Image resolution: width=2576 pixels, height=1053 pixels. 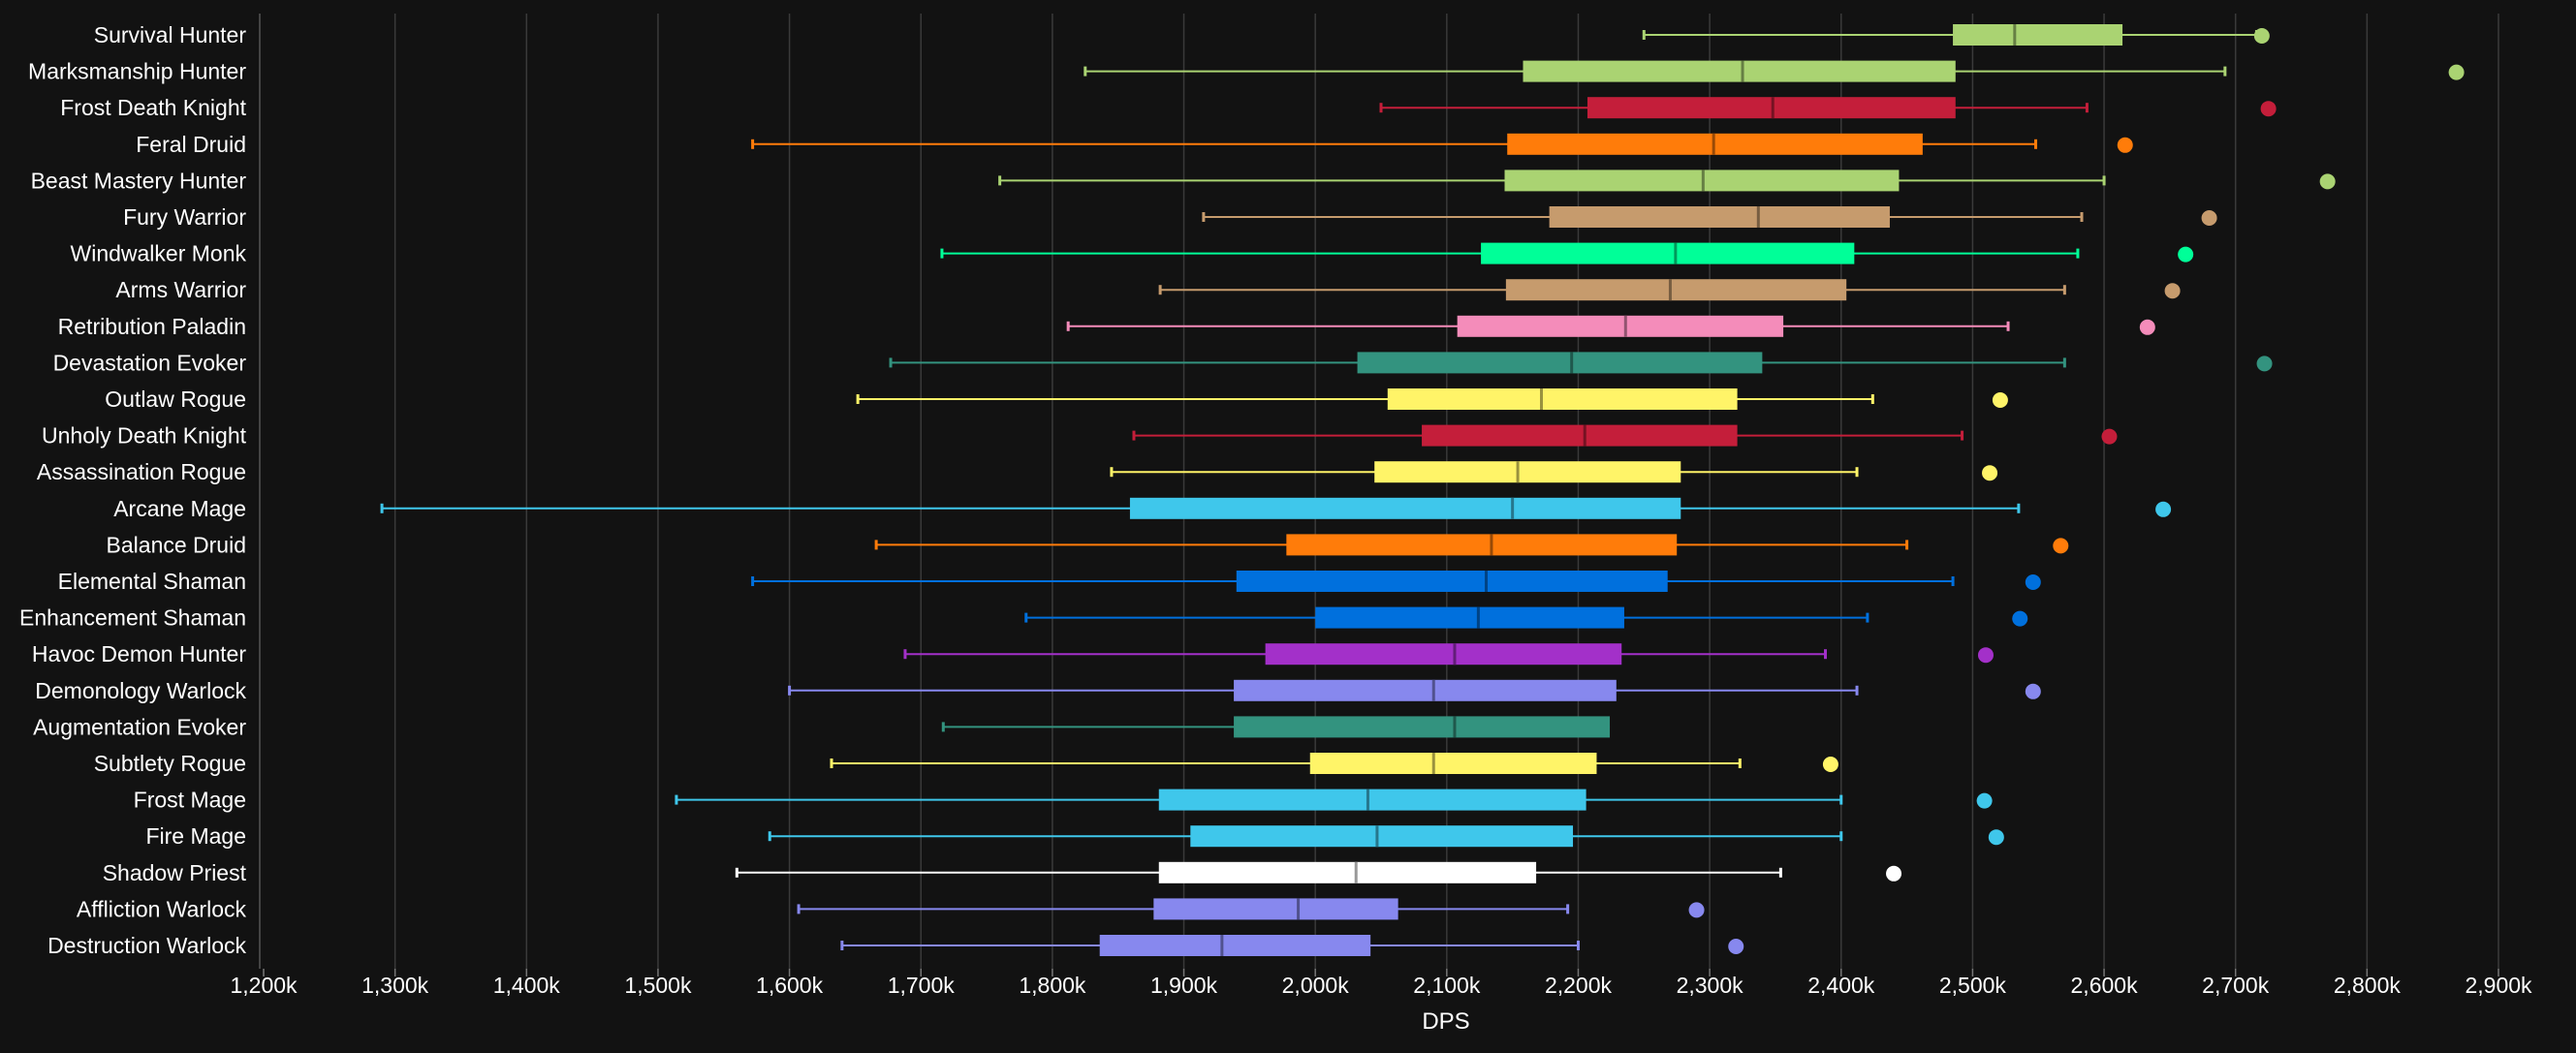 I want to click on box-unholy-death-knight, so click(x=1625, y=436).